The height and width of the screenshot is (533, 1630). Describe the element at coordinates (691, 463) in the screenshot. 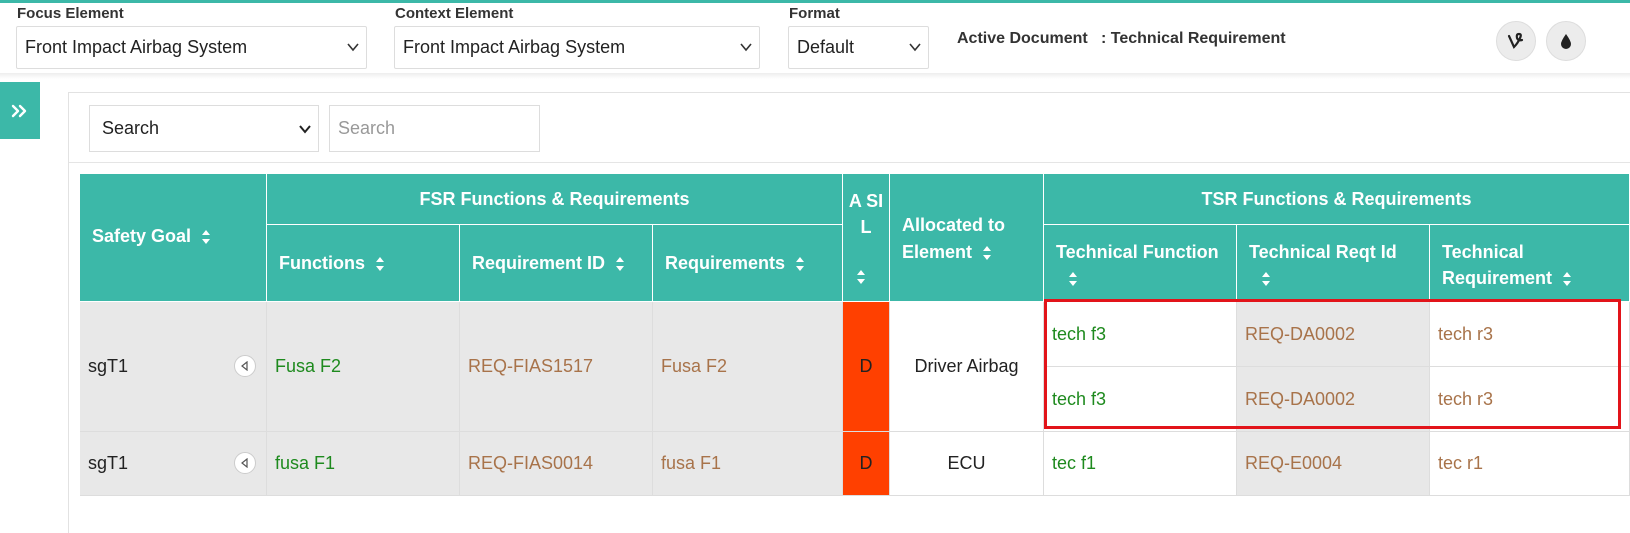

I see `requirement-link: fusa F1` at that location.